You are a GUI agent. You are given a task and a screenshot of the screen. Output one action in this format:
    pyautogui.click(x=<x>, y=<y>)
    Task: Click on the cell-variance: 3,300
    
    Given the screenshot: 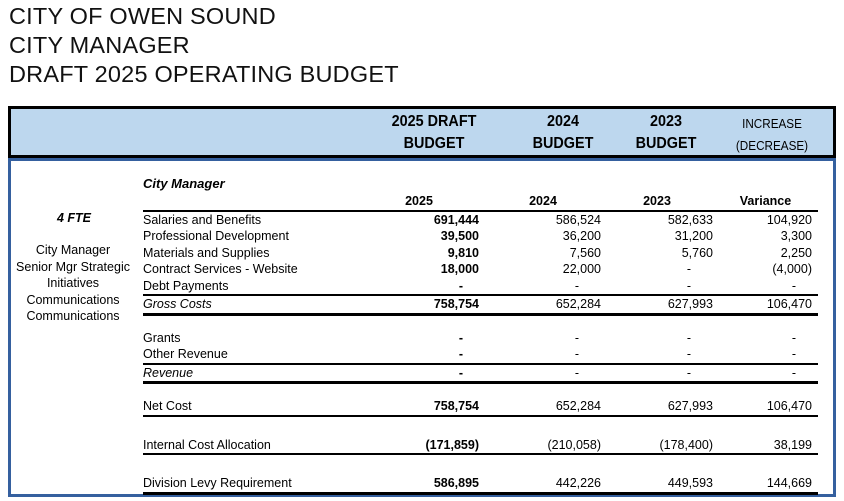 What is the action you would take?
    pyautogui.click(x=796, y=236)
    